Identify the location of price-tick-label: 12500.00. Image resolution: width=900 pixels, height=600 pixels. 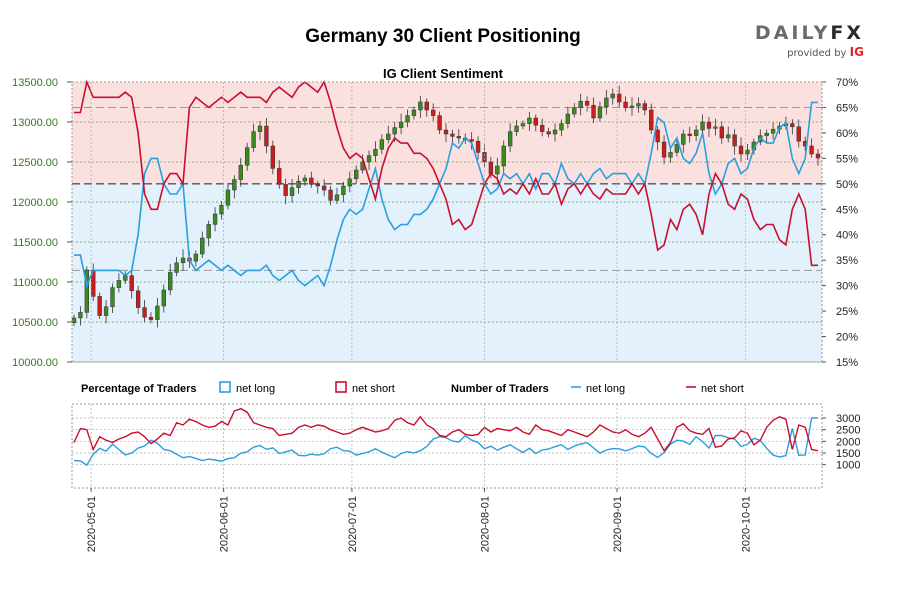
(35, 163).